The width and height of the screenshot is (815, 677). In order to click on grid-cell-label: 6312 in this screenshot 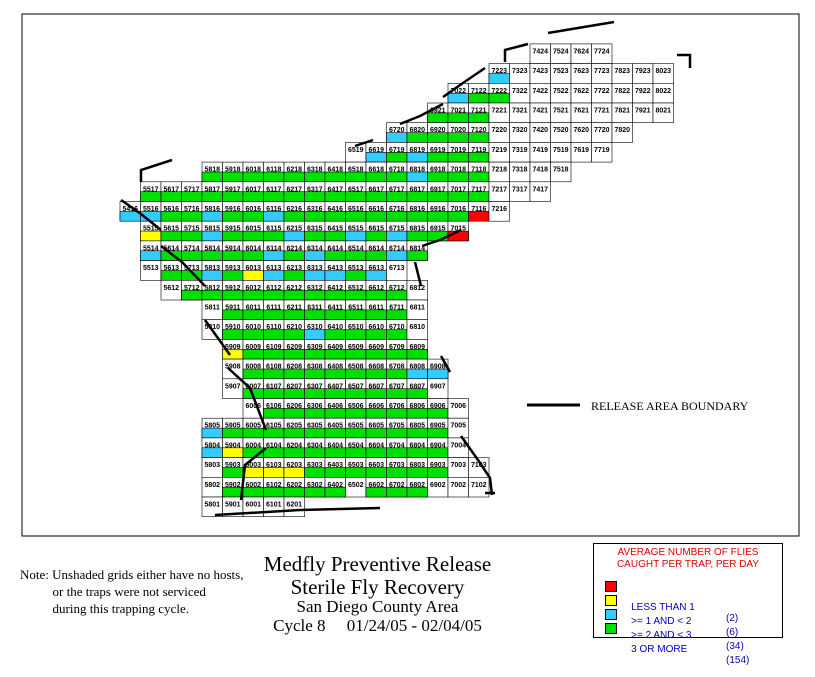, I will do `click(315, 288)`.